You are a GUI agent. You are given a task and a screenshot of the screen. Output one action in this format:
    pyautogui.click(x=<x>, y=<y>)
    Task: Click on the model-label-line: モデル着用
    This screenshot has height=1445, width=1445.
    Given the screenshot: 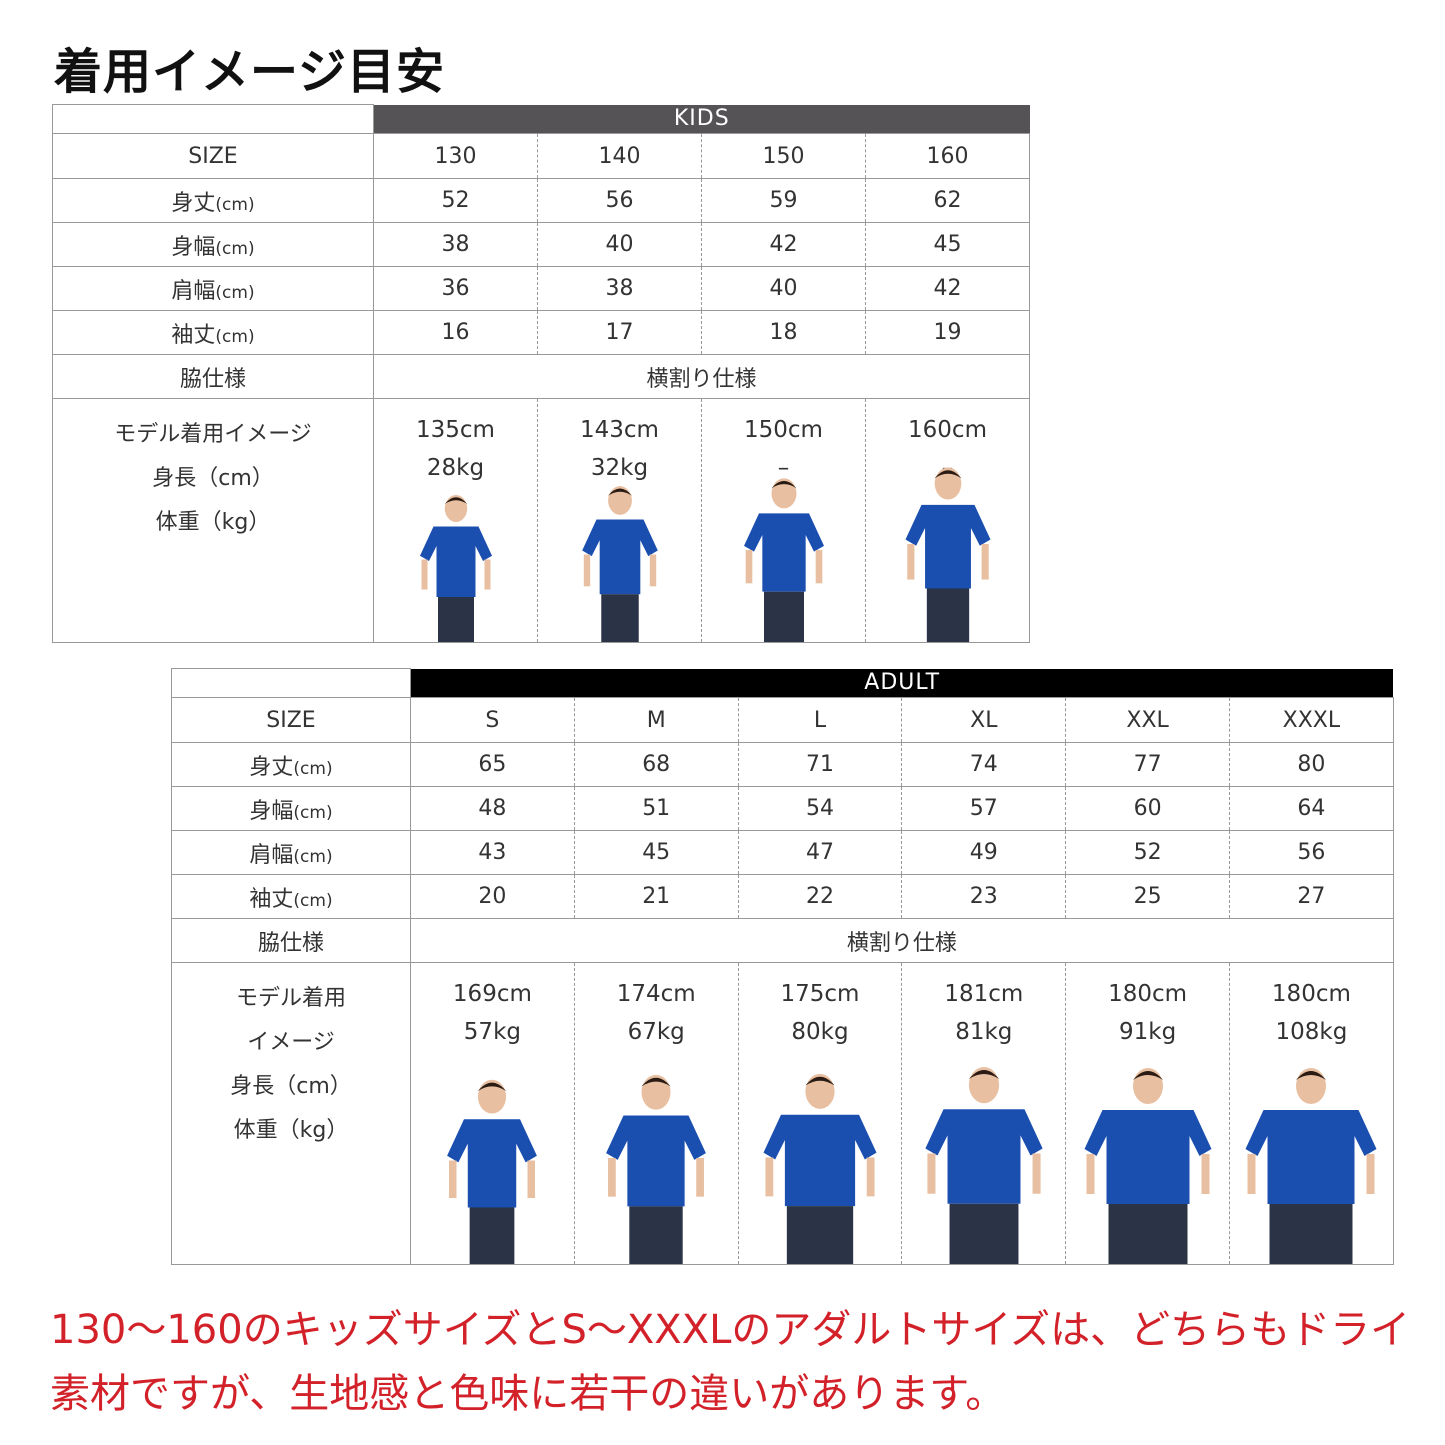 What is the action you would take?
    pyautogui.click(x=290, y=998)
    